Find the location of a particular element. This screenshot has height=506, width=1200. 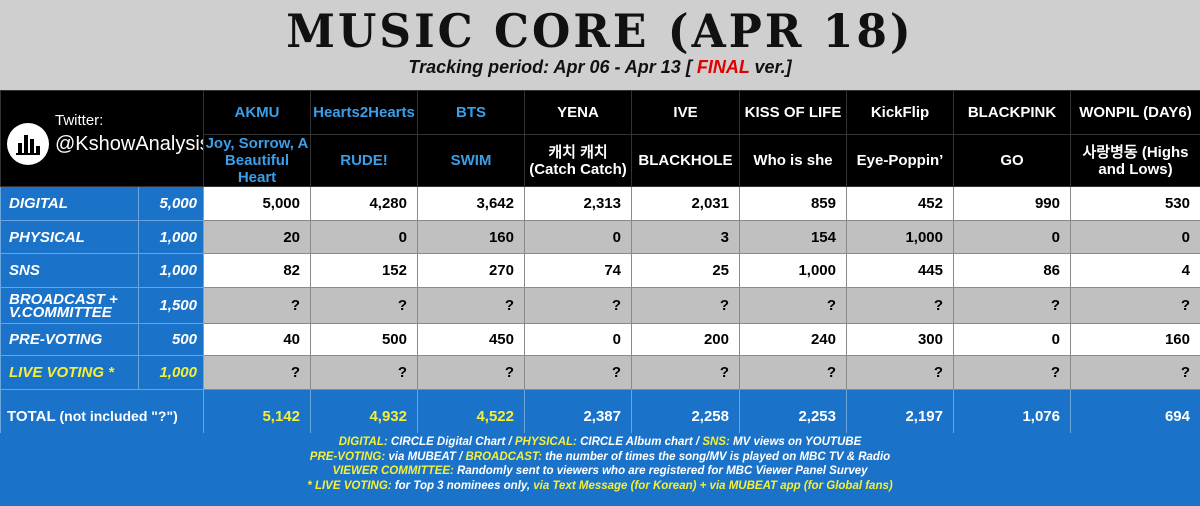

score-row: LIVE VOTING * 1,000????????? is located at coordinates (600, 373).